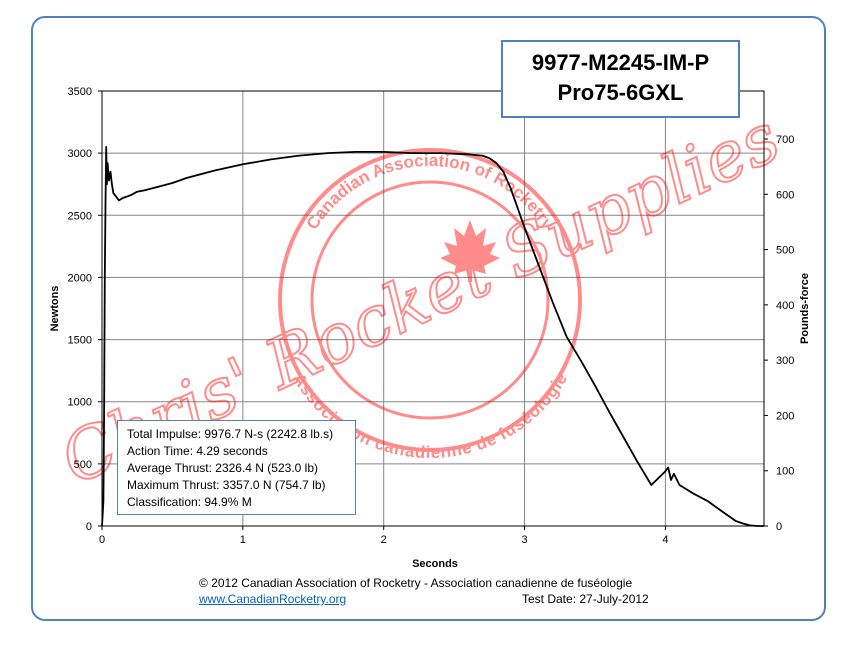 The width and height of the screenshot is (852, 646). What do you see at coordinates (189, 502) in the screenshot?
I see `classification: Classification: 94.9% M` at bounding box center [189, 502].